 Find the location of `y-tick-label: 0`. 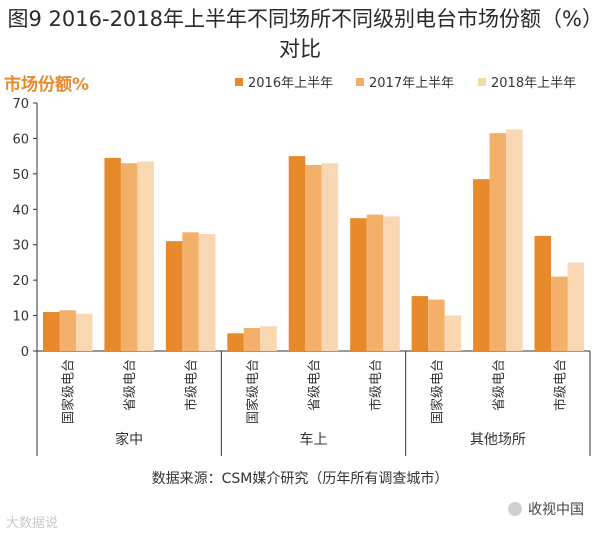

y-tick-label: 0 is located at coordinates (25, 352).